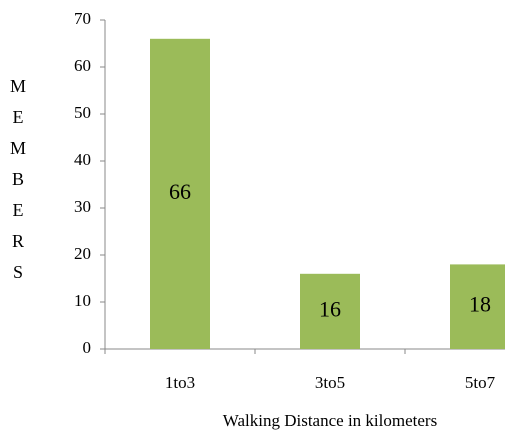 The width and height of the screenshot is (505, 437). Describe the element at coordinates (82, 159) in the screenshot. I see `y-tick-label: 40` at that location.